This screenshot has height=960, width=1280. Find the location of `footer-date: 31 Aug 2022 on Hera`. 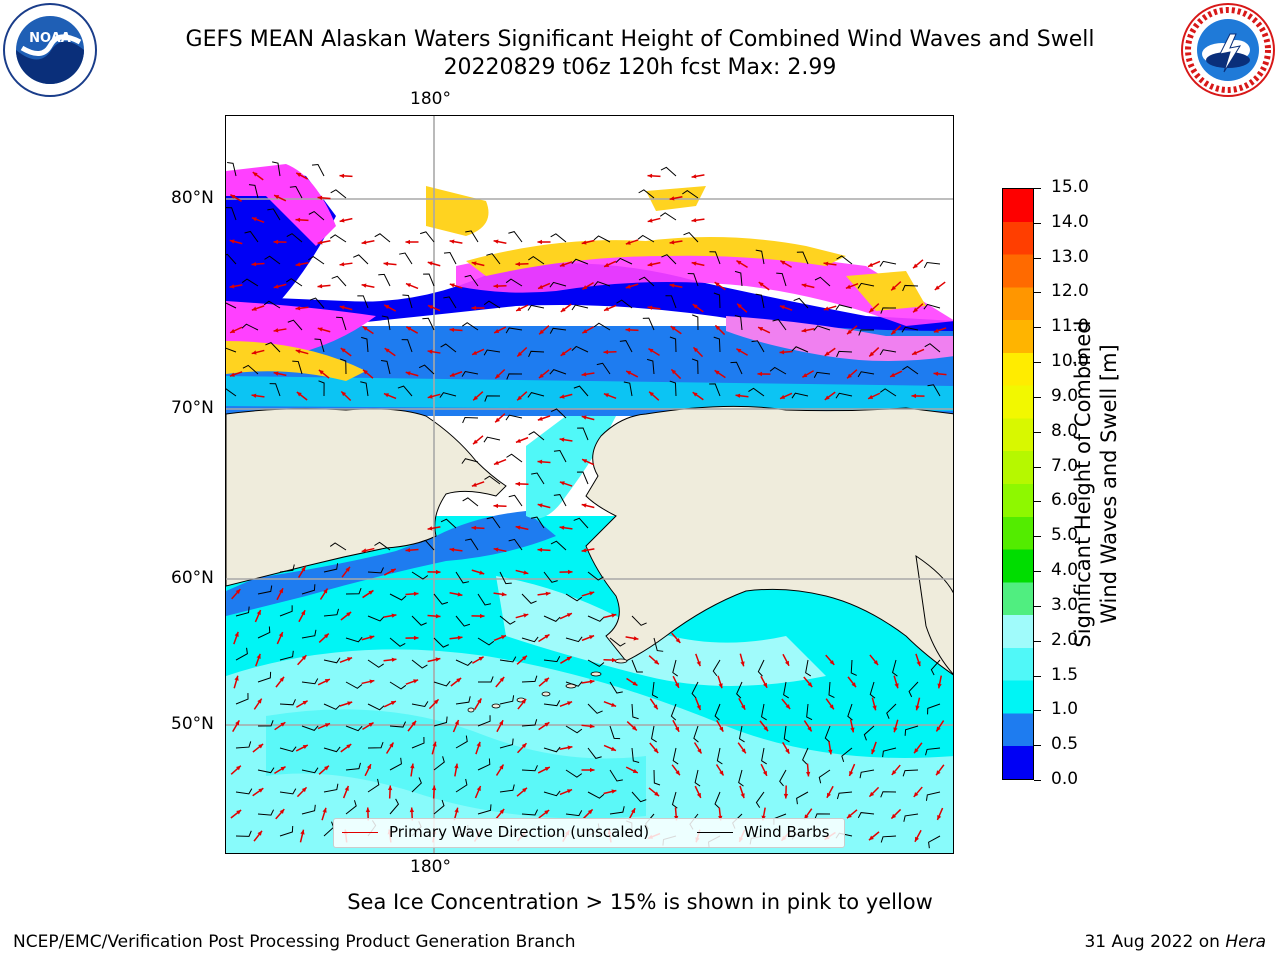

footer-date: 31 Aug 2022 on Hera is located at coordinates (1175, 942).